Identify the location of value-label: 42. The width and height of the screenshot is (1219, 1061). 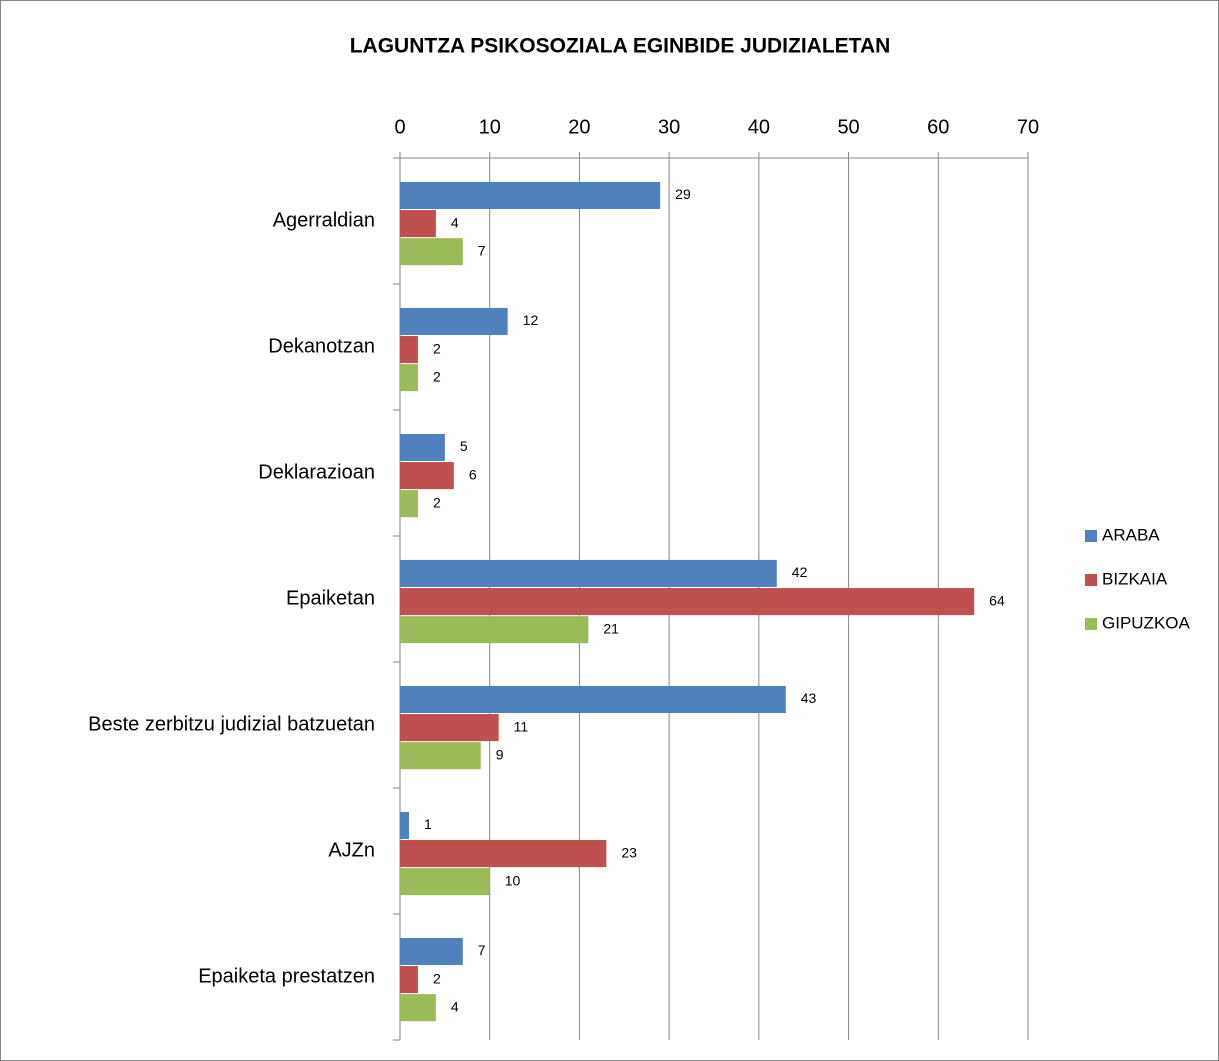
(800, 572).